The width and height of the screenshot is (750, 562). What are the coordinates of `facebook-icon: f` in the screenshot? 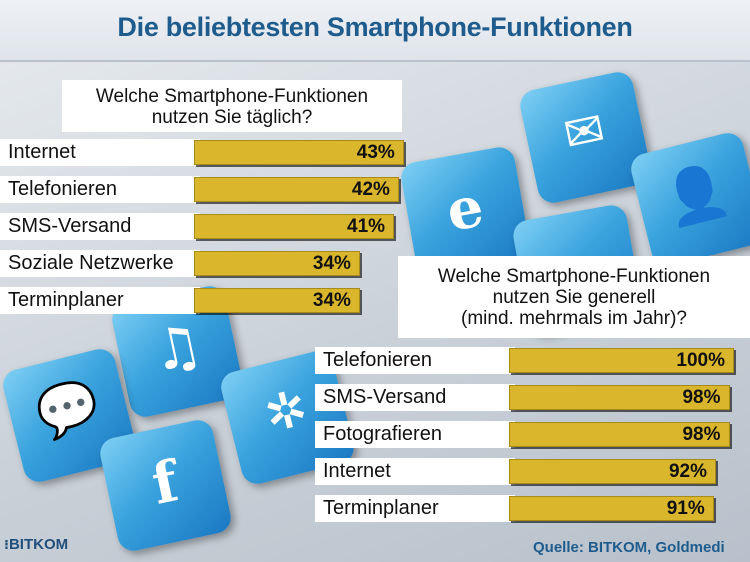 It's located at (165, 485).